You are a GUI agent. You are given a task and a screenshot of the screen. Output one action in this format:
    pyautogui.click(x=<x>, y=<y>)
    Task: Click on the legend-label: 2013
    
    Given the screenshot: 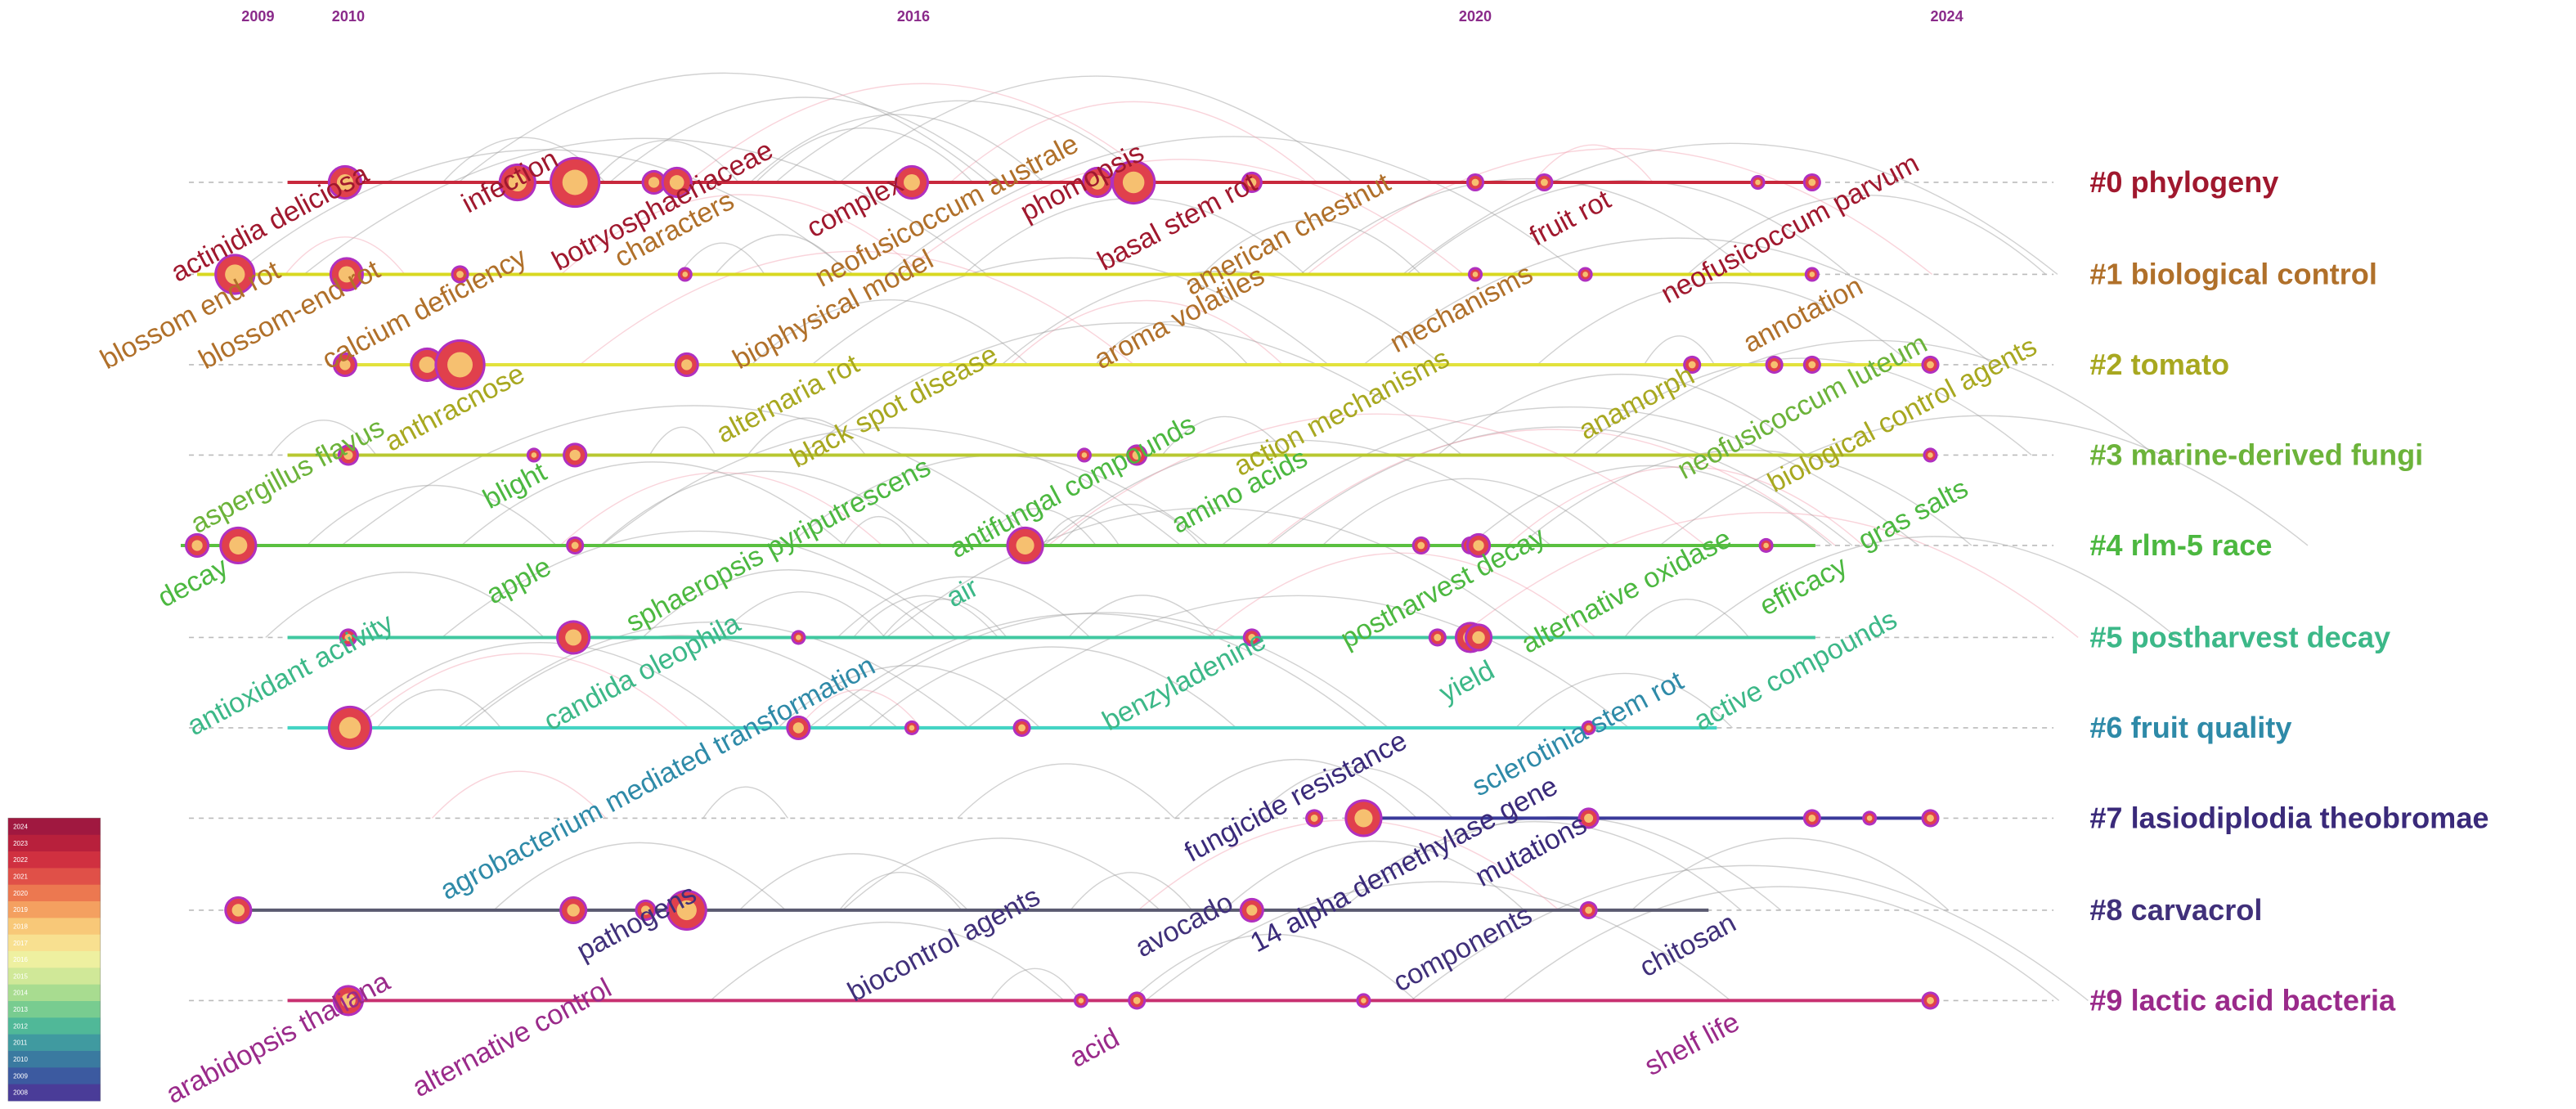 What is the action you would take?
    pyautogui.click(x=20, y=1010)
    